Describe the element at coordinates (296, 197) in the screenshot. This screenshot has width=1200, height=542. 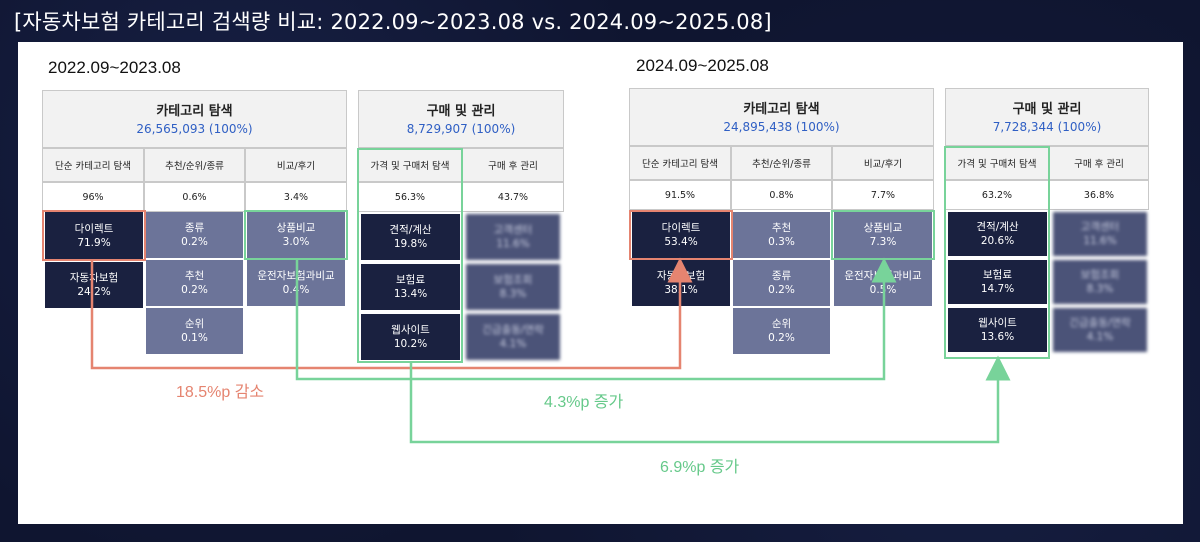
I see `left-explore-col-pct: 3.4%` at that location.